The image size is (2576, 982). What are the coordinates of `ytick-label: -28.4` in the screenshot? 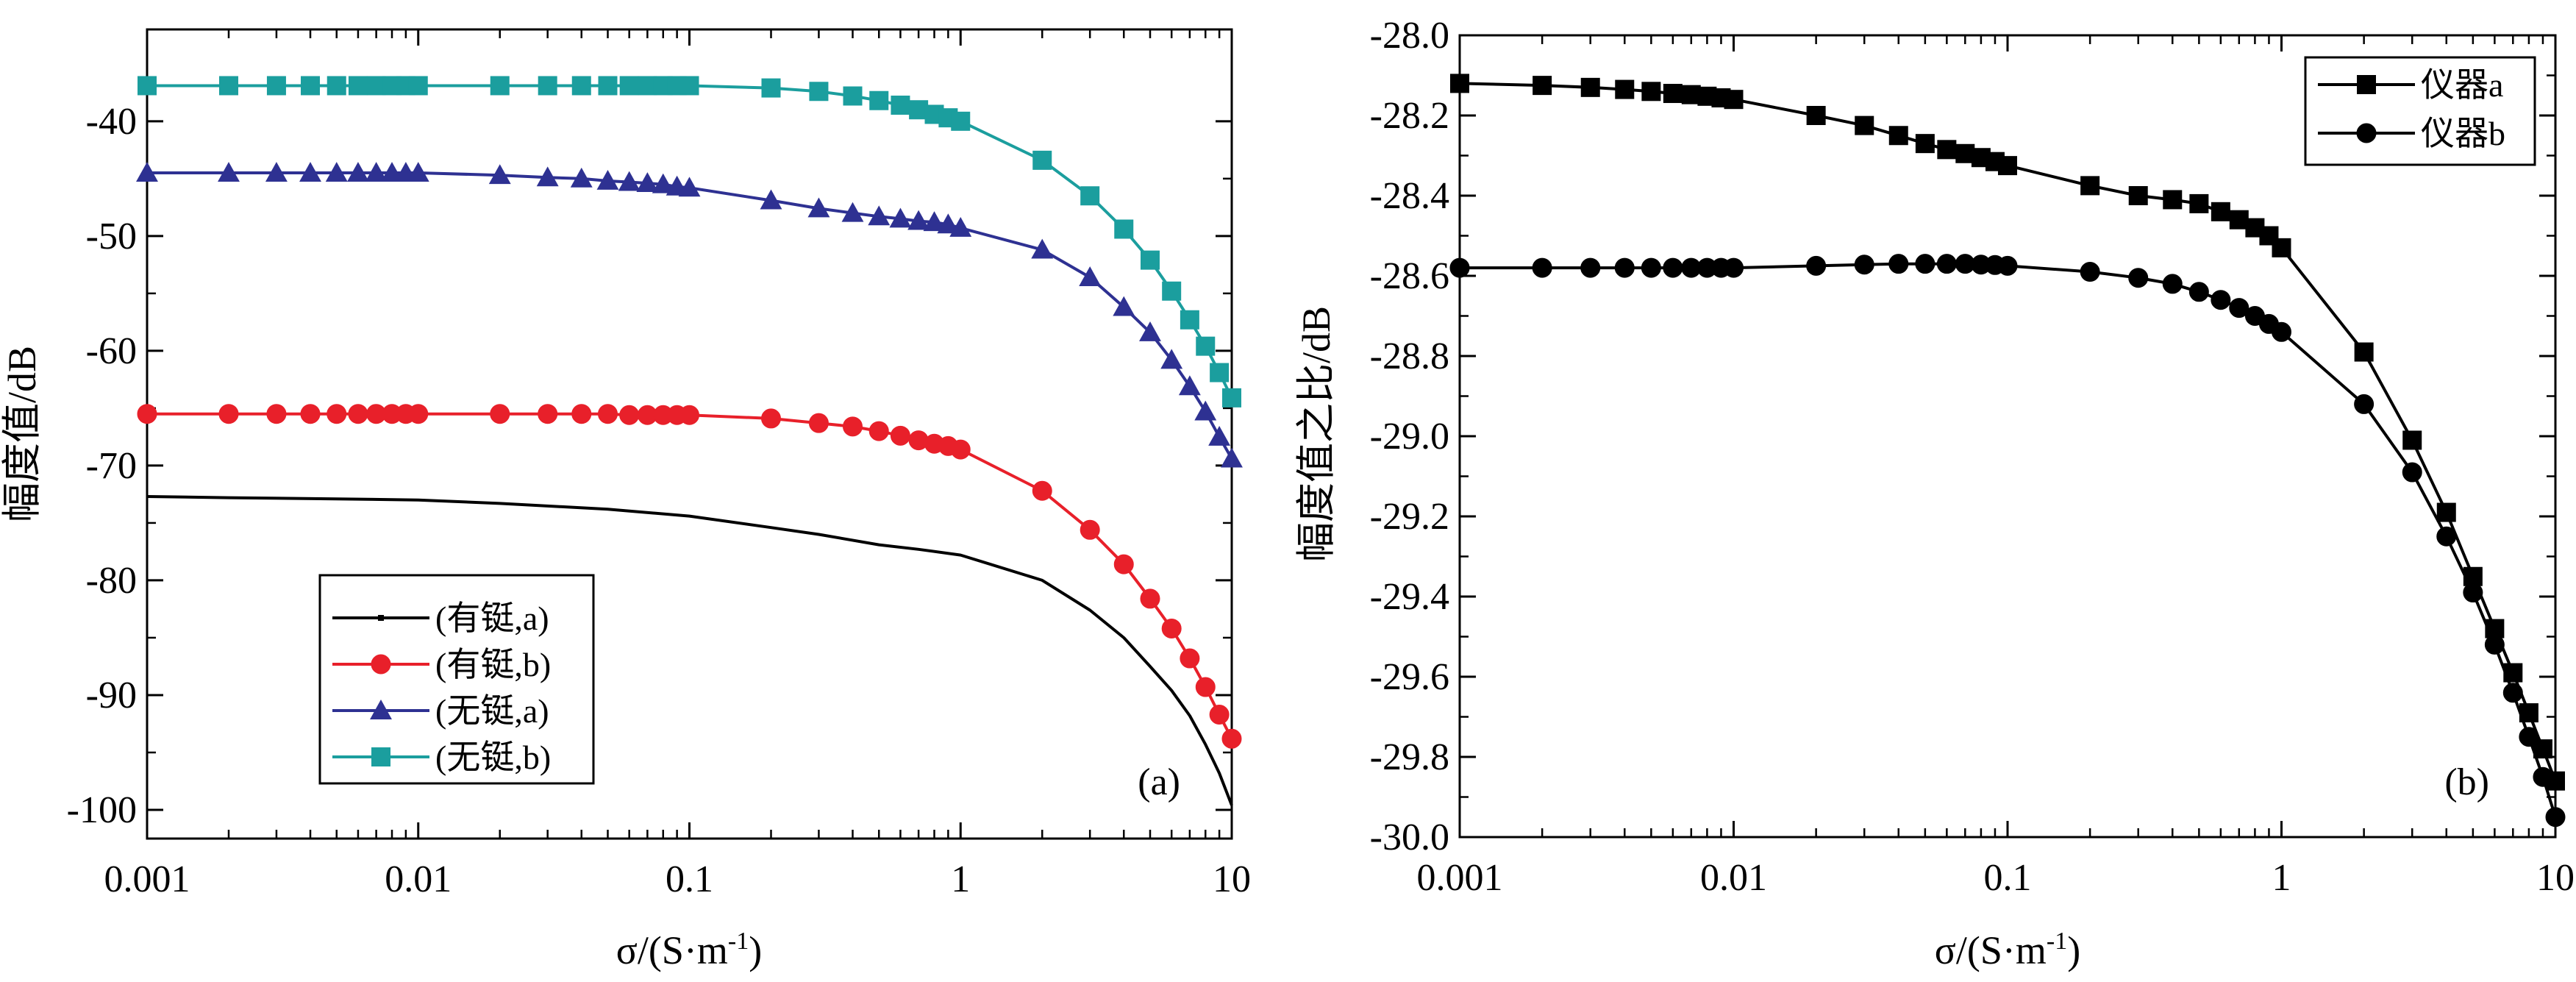 It's located at (1409, 196).